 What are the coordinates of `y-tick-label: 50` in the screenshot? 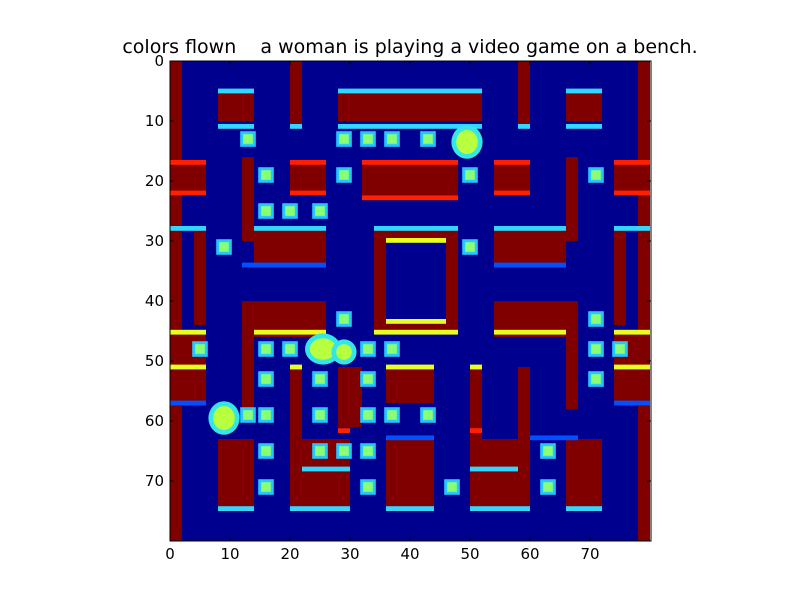 It's located at (154, 361).